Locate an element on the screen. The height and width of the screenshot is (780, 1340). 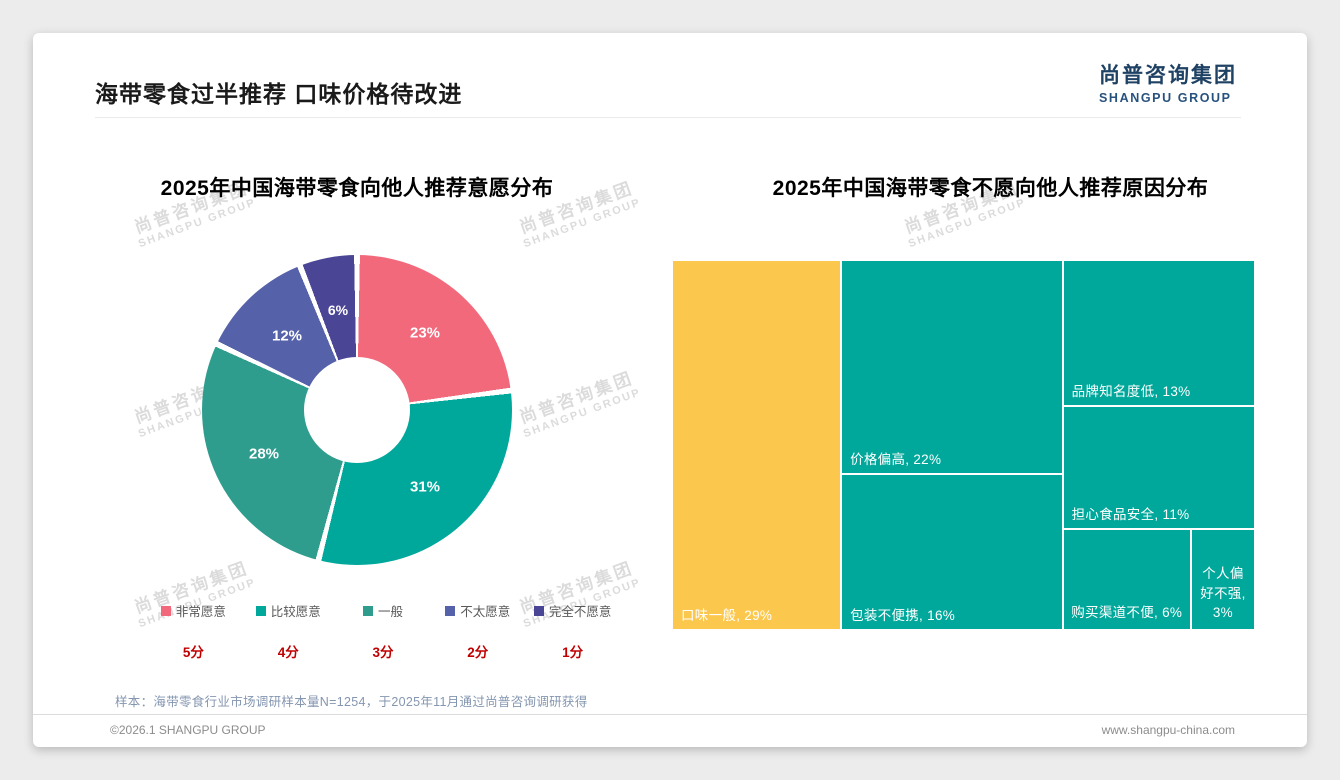
treemap-cell-label: 品牌知名度低, 13% is located at coordinates (1131, 391).